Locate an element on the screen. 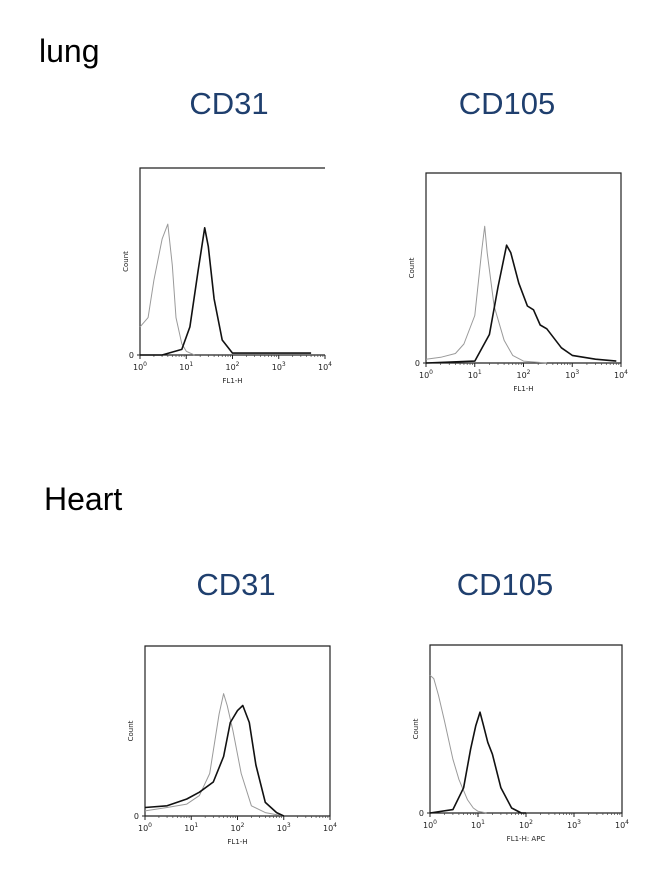  histogram-heart-cd31: 10⁰ 10¹ 10² 10³ 10⁴ 0 FL1-H Count is located at coordinates (232, 745).